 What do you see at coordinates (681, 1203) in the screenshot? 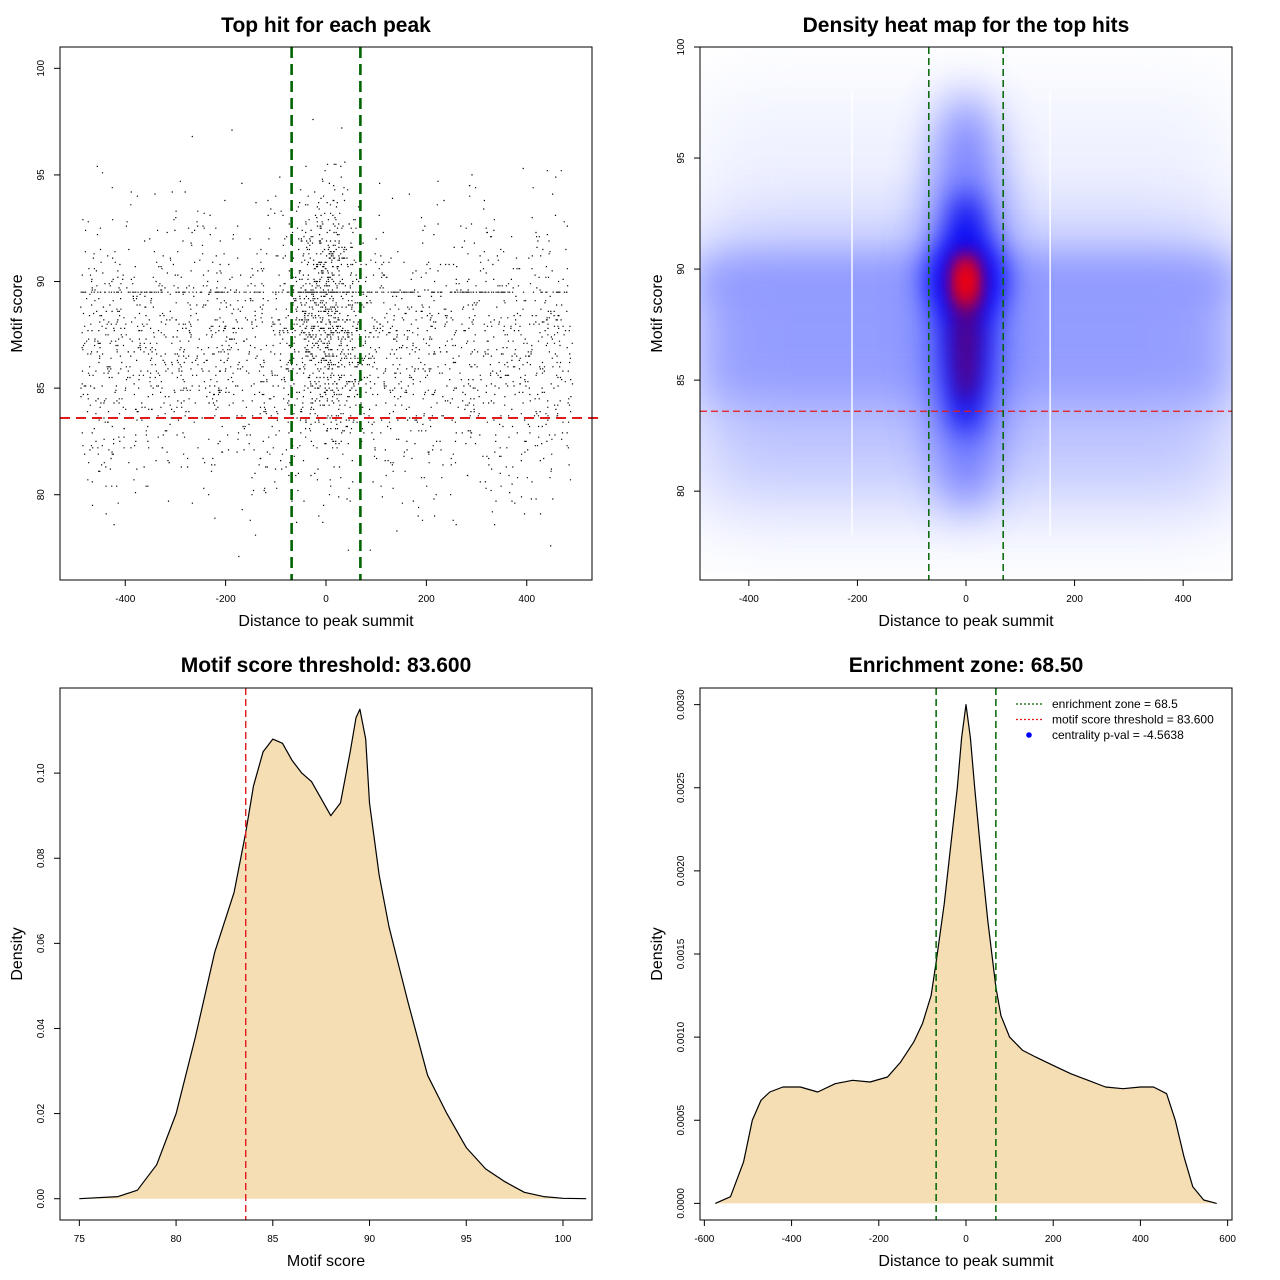
I see `y-tick-label: 0.0000` at bounding box center [681, 1203].